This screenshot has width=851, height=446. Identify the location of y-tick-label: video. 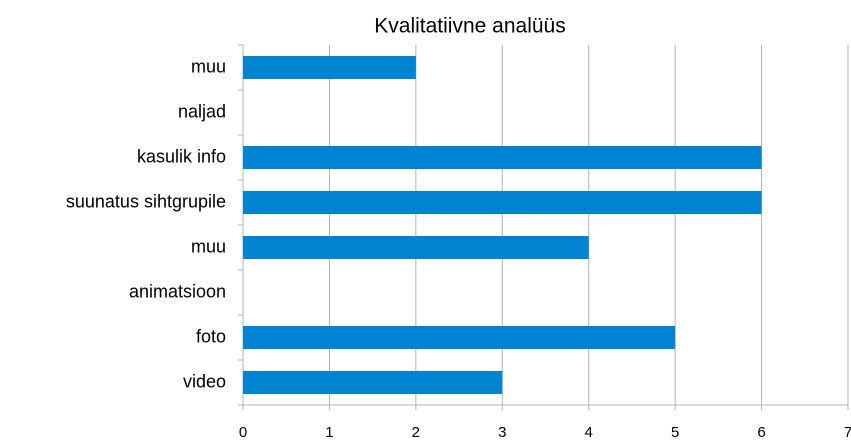
(204, 381).